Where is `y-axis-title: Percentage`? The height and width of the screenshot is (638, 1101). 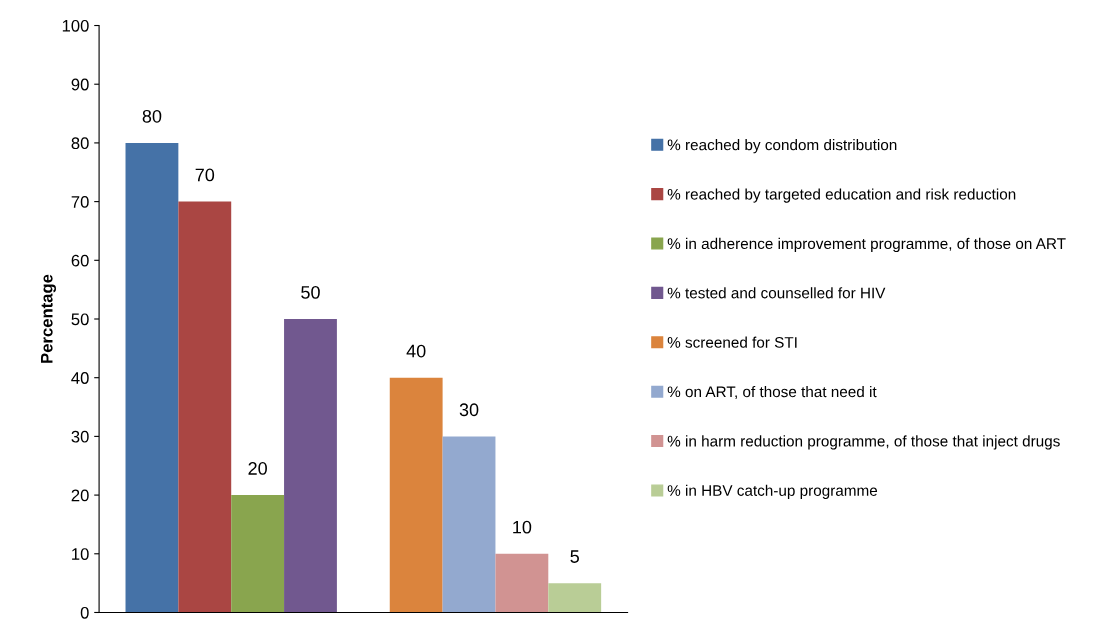
y-axis-title: Percentage is located at coordinates (49, 318).